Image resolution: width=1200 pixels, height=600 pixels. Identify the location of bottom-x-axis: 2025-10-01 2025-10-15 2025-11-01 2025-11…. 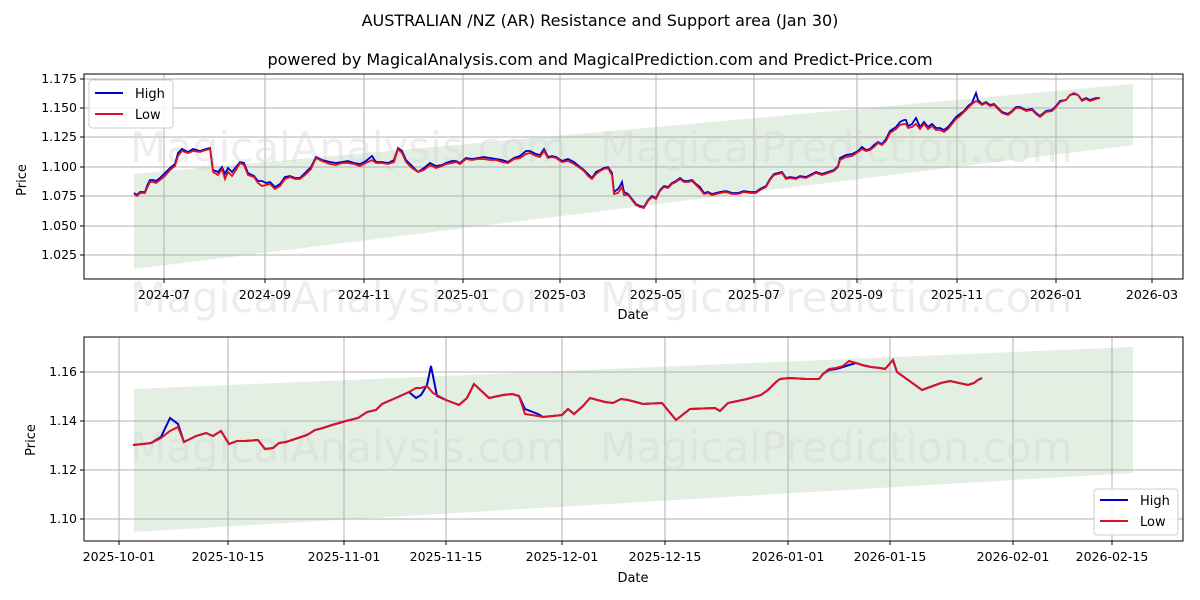
(616, 563).